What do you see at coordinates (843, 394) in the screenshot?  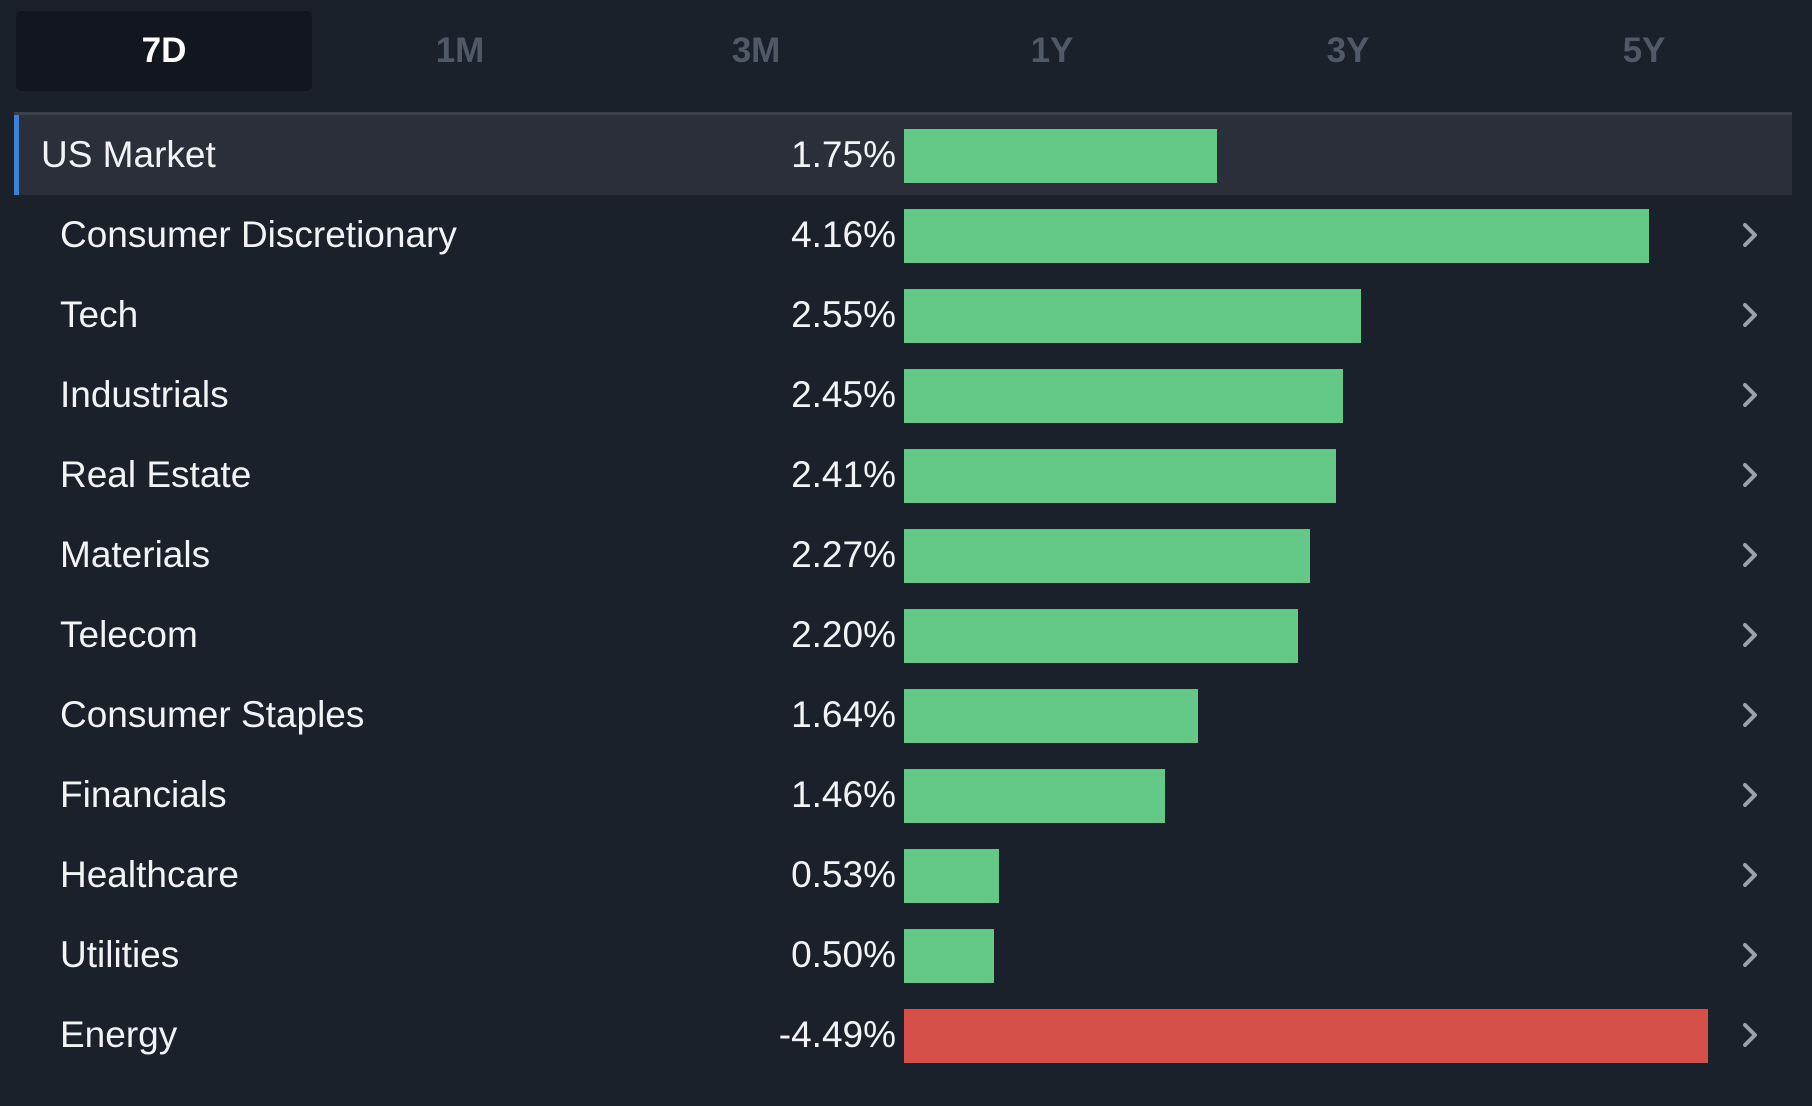 I see `row-value: 2.45%` at bounding box center [843, 394].